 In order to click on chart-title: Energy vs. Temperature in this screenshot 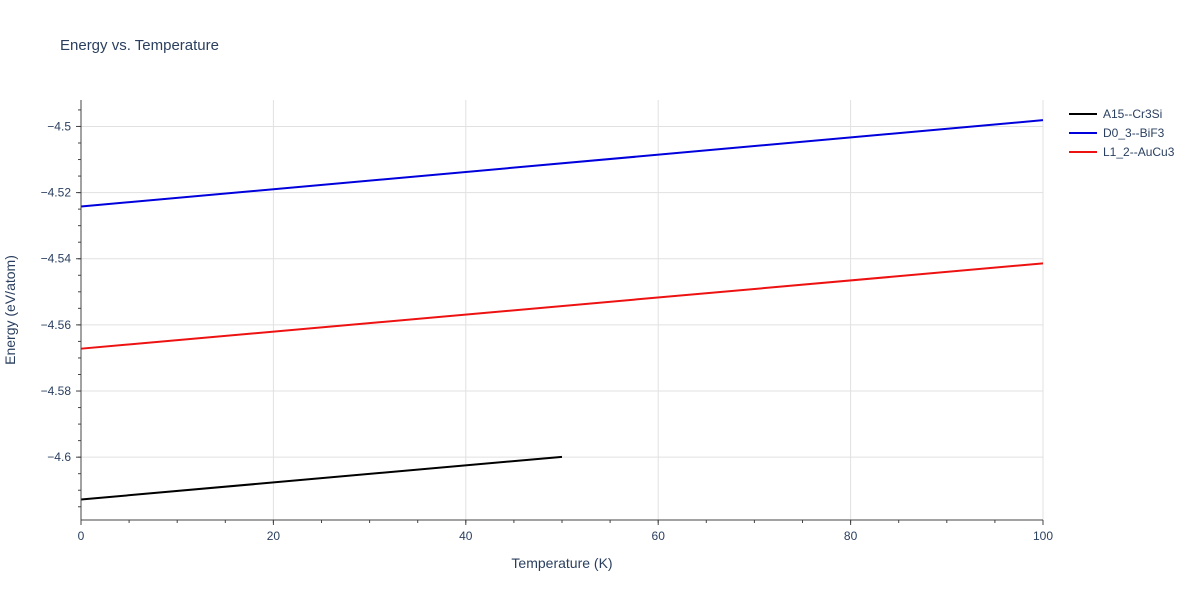, I will do `click(139, 45)`.